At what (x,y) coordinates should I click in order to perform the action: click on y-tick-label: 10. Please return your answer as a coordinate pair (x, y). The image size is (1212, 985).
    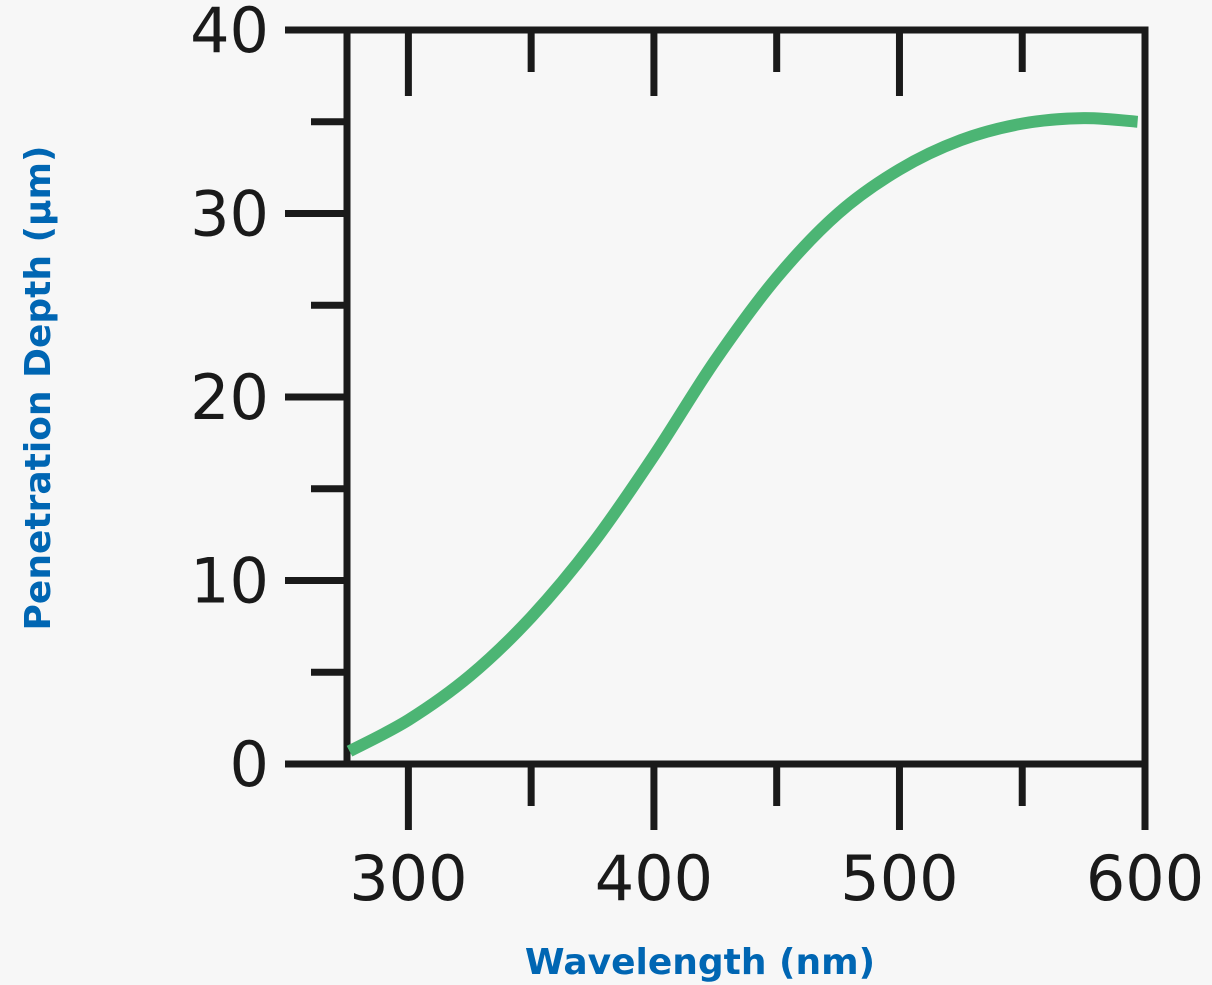
    Looking at the image, I should click on (229, 581).